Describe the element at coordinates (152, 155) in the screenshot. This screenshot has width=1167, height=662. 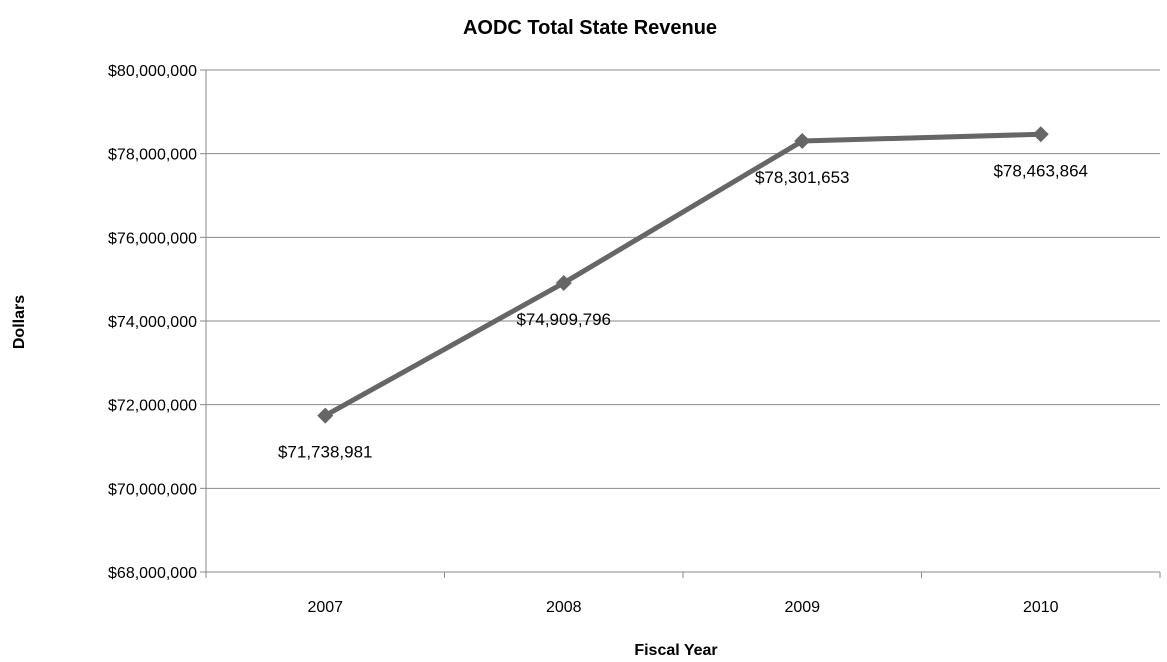
I see `y-tick-label: $78,000,000` at that location.